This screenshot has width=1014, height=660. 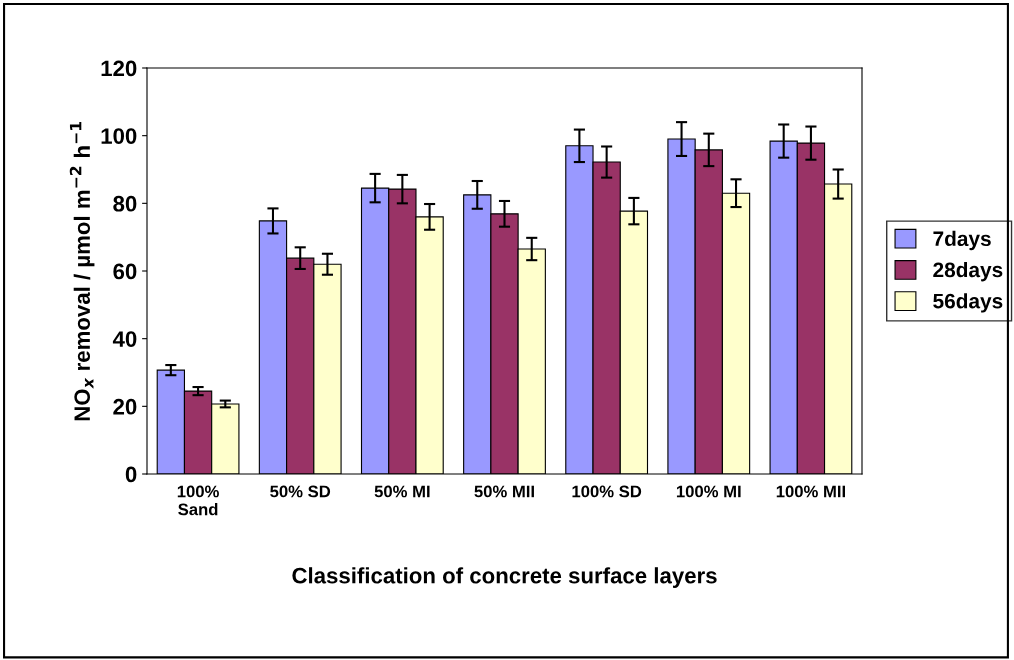 What do you see at coordinates (504, 491) in the screenshot?
I see `x-tick-label: 50% MII` at bounding box center [504, 491].